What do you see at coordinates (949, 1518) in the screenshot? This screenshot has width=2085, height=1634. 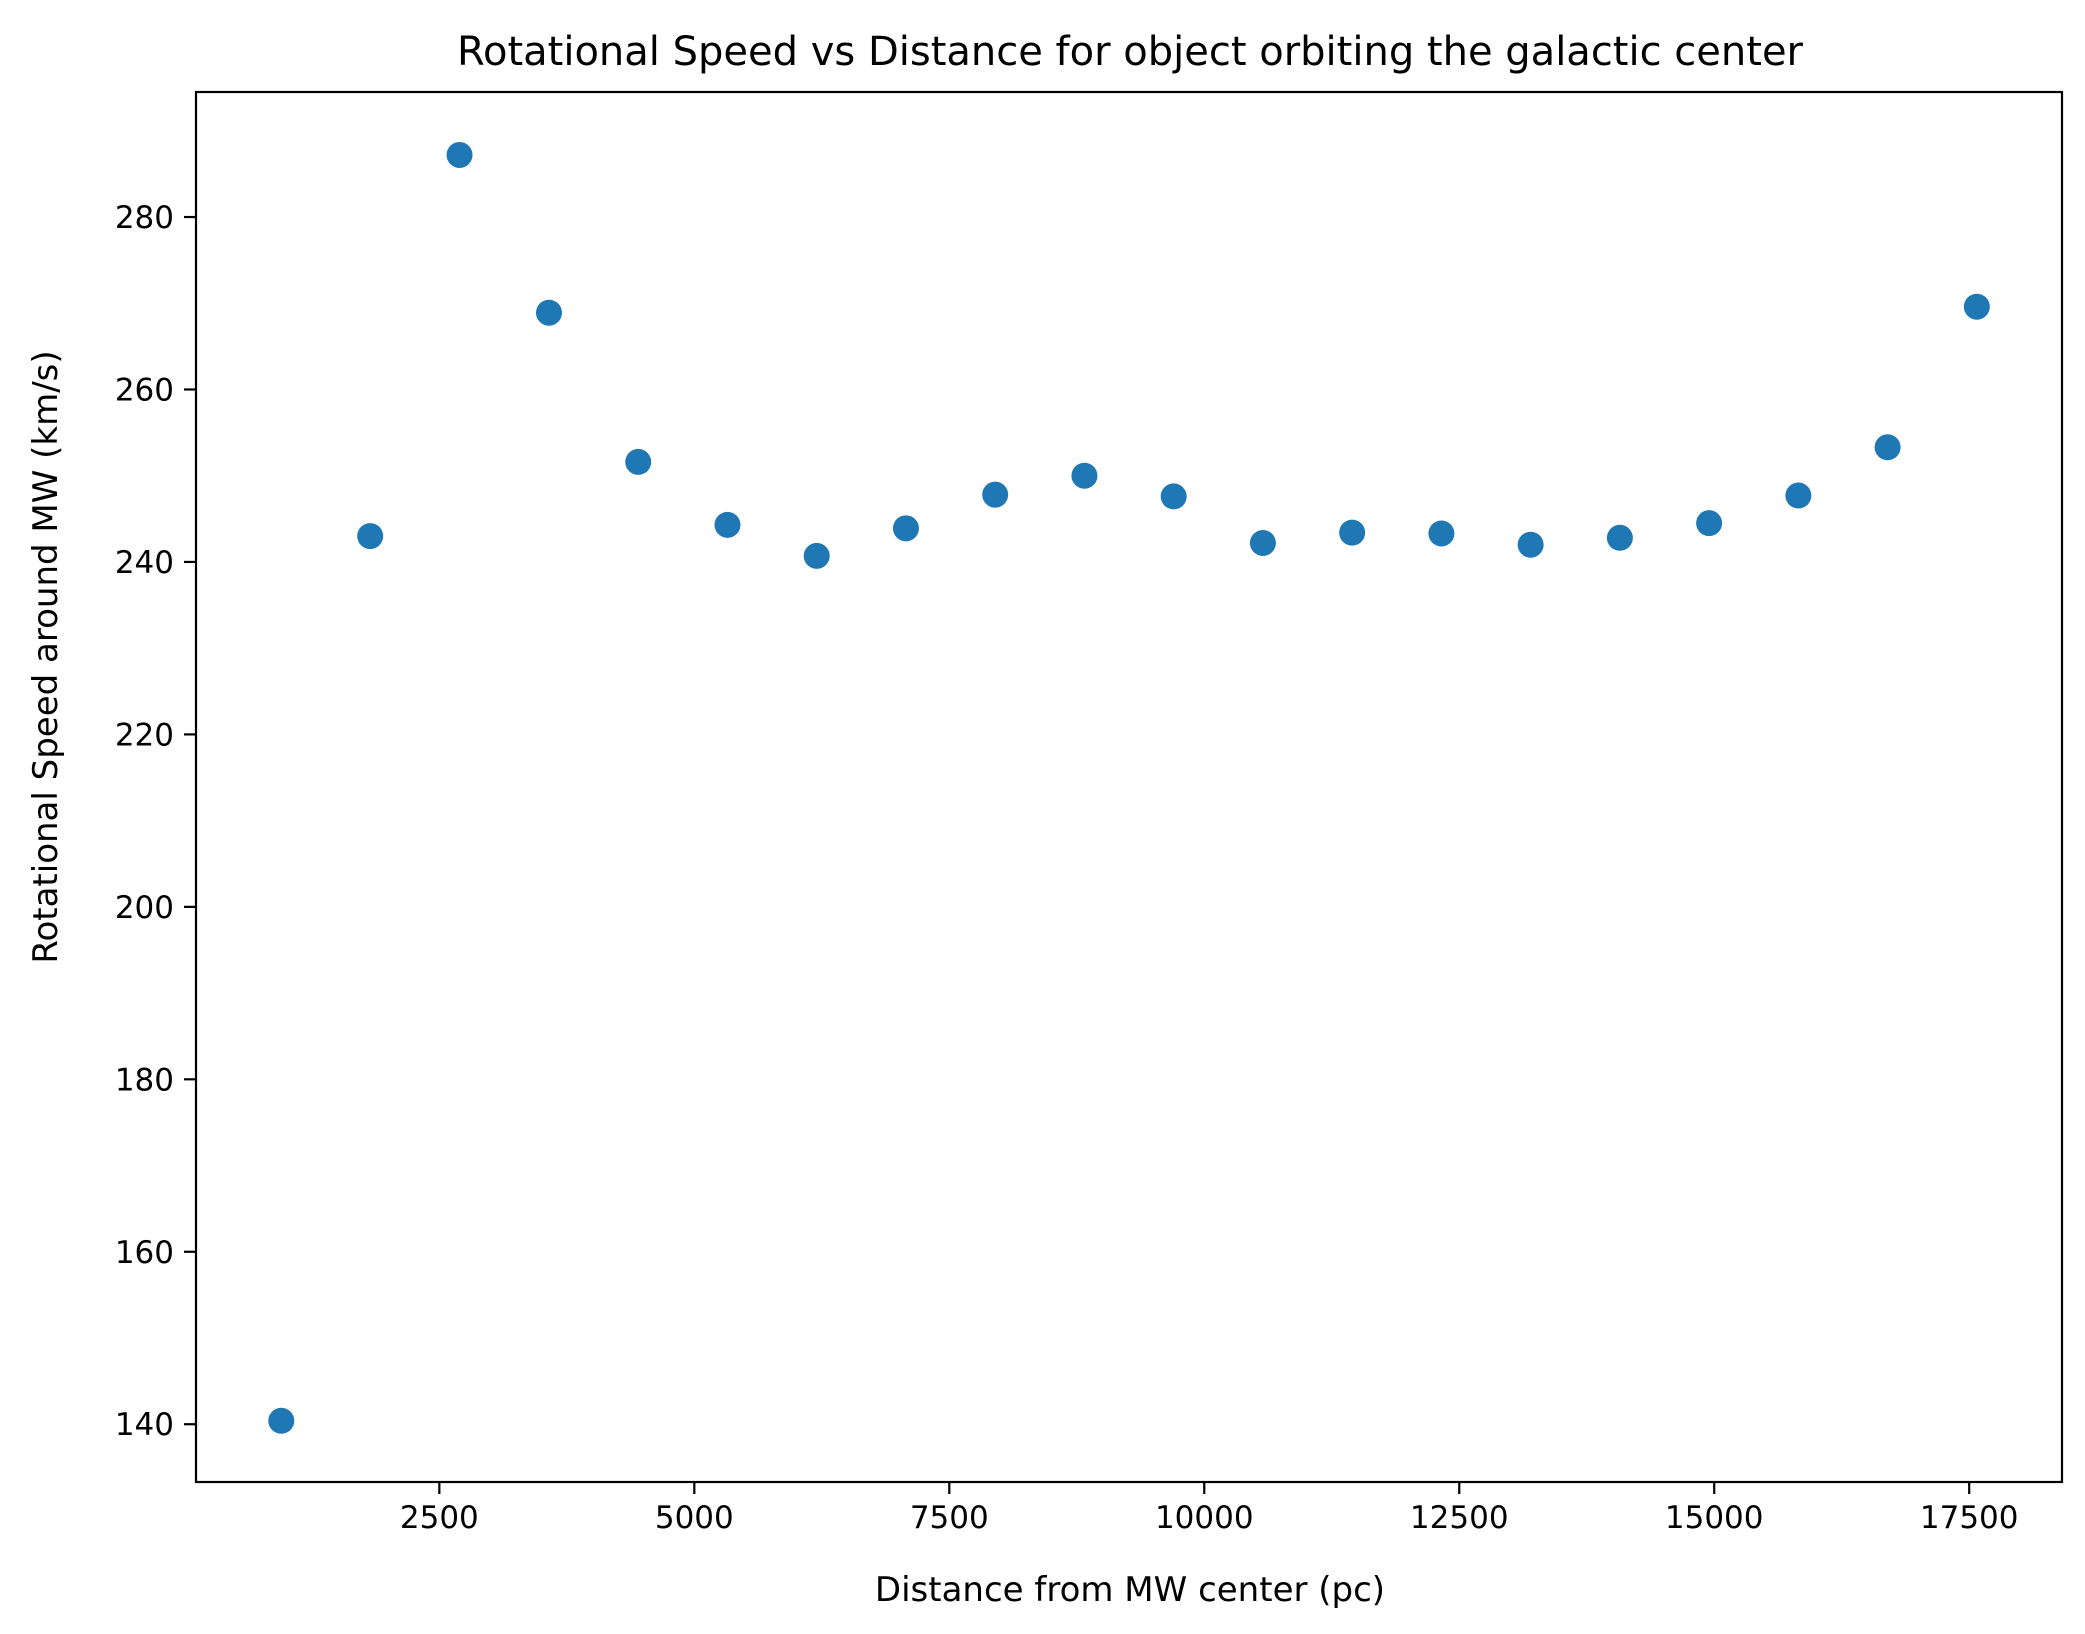 I see `x-tick-label: 7500` at bounding box center [949, 1518].